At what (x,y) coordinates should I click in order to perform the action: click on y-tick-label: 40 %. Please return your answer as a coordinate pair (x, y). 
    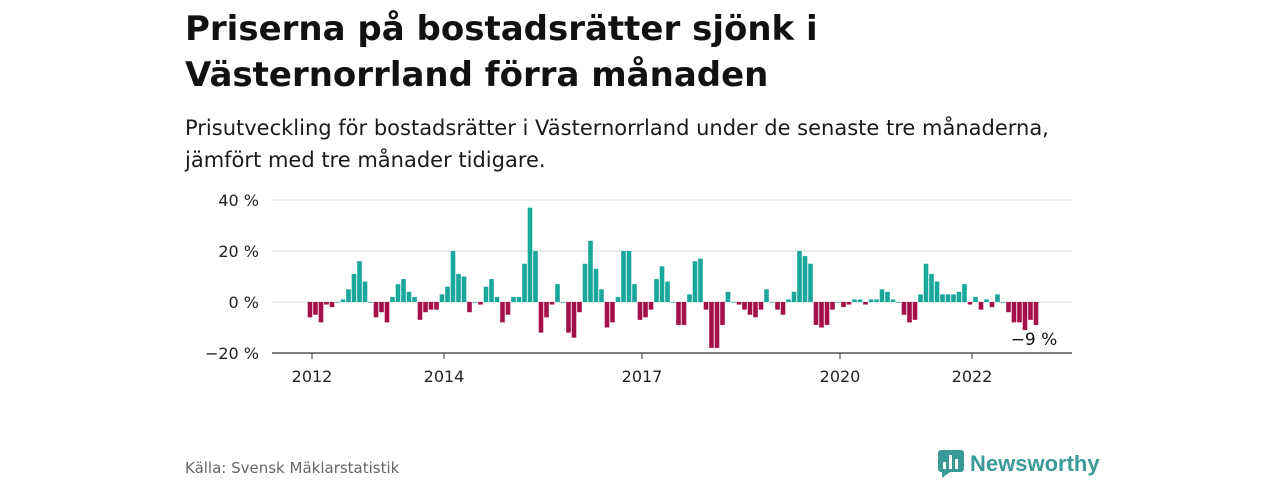
    Looking at the image, I should click on (238, 200).